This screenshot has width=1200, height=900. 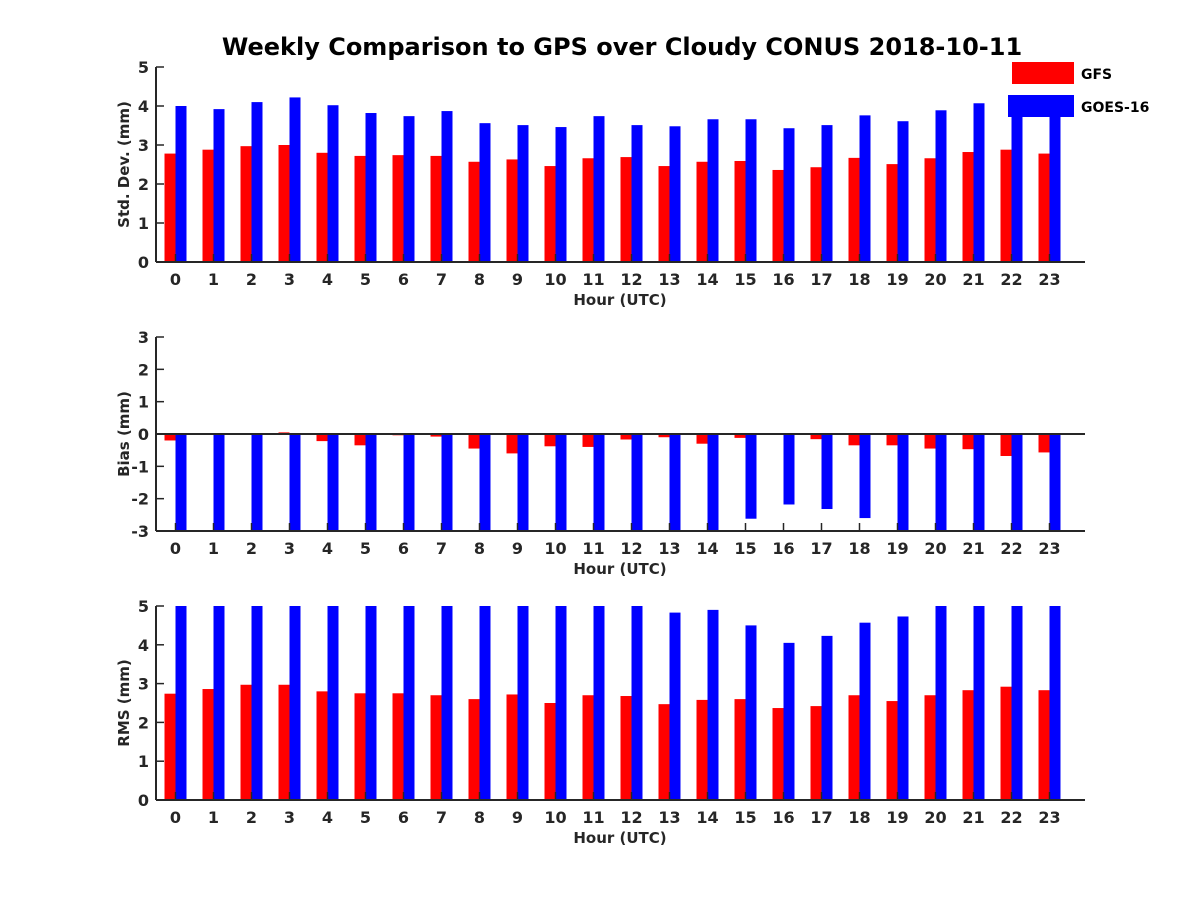 What do you see at coordinates (175, 279) in the screenshot?
I see `xtick-label-std-0: 0` at bounding box center [175, 279].